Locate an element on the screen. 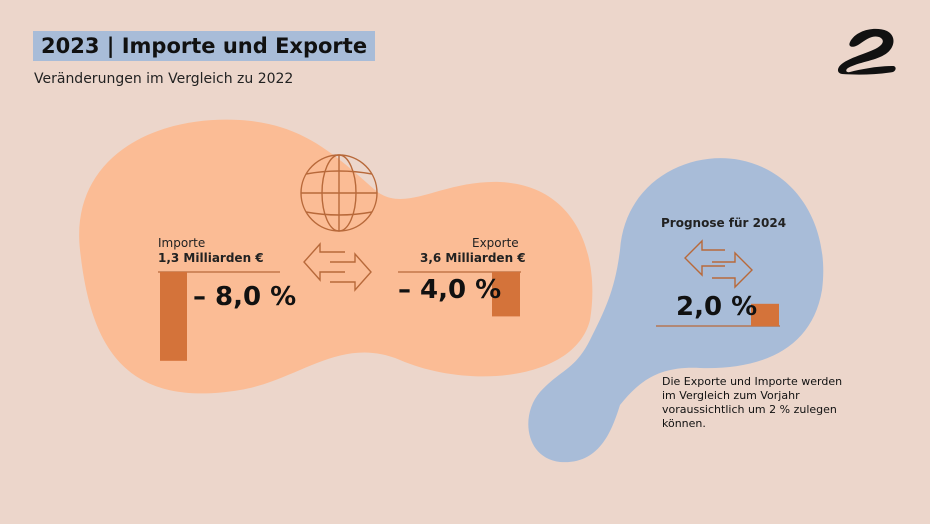 Image resolution: width=930 pixels, height=524 pixels. imports-amount: 1,3 Milliarden € is located at coordinates (211, 258).